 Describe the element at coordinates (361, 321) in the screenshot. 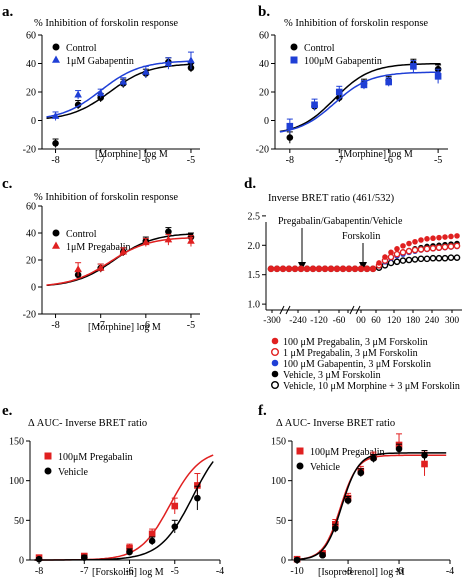

I see `panel-d-x-tick-label: 00` at that location.